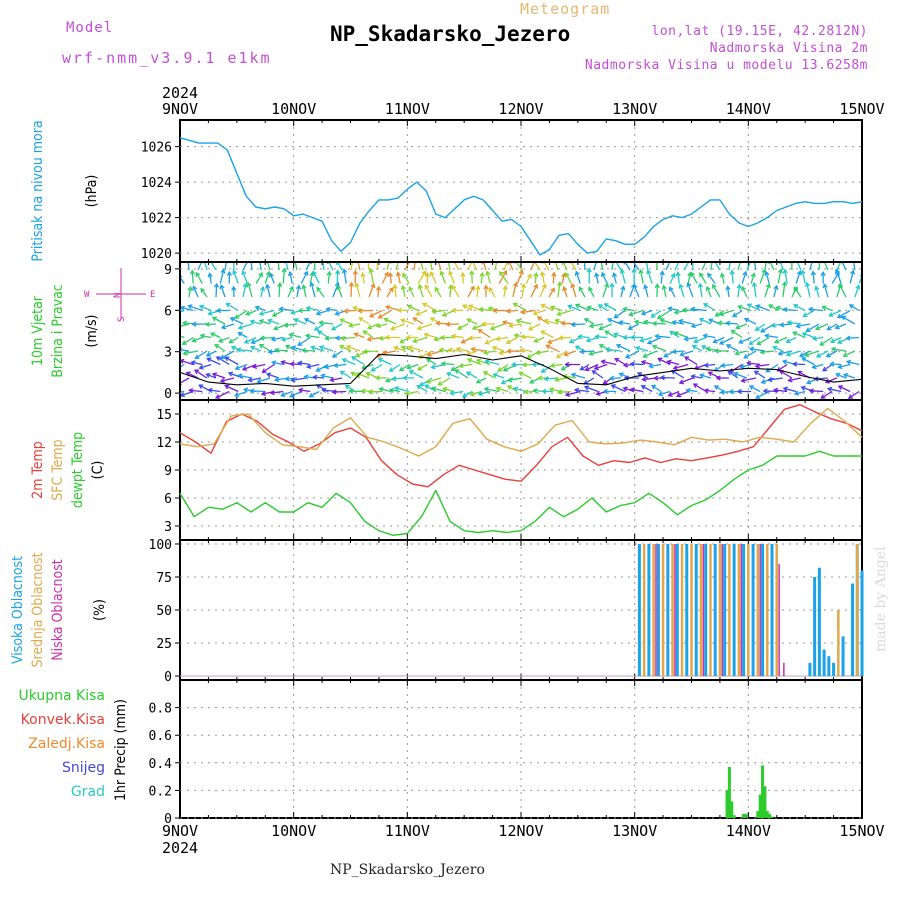 This screenshot has height=900, width=900. Describe the element at coordinates (160, 545) in the screenshot. I see `y-tick-label: 100` at that location.